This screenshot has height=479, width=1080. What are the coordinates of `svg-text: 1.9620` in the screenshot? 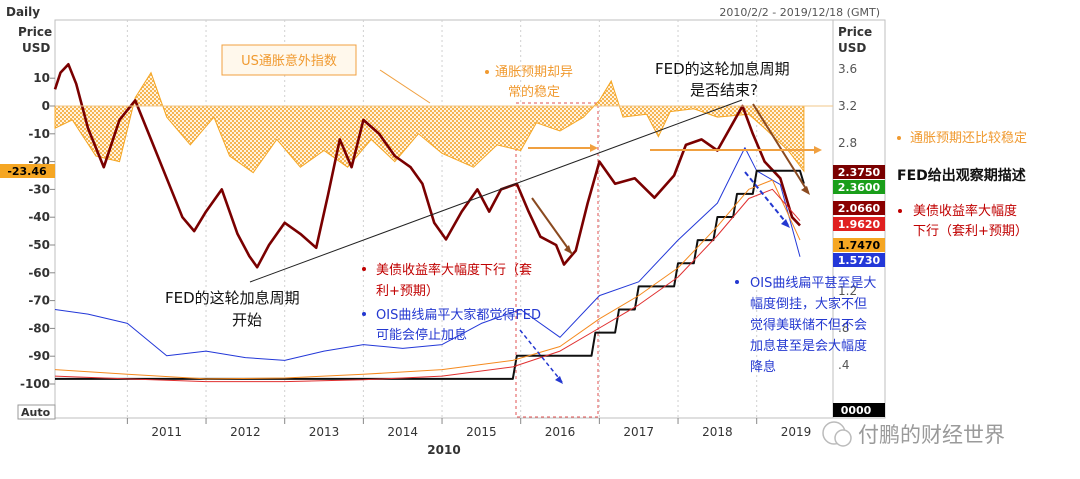 It's located at (859, 224).